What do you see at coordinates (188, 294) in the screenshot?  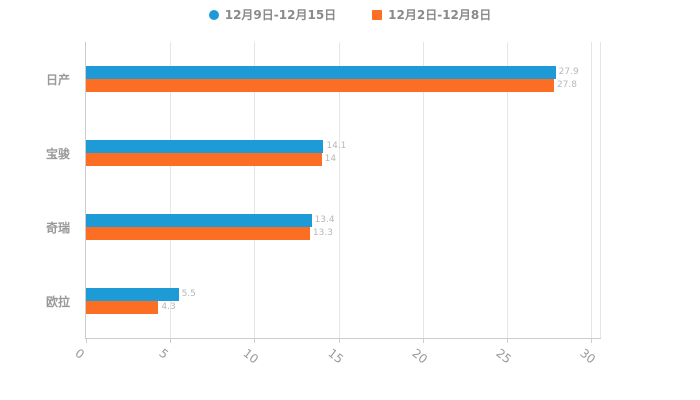 I see `bar-value-label: 5.5` at bounding box center [188, 294].